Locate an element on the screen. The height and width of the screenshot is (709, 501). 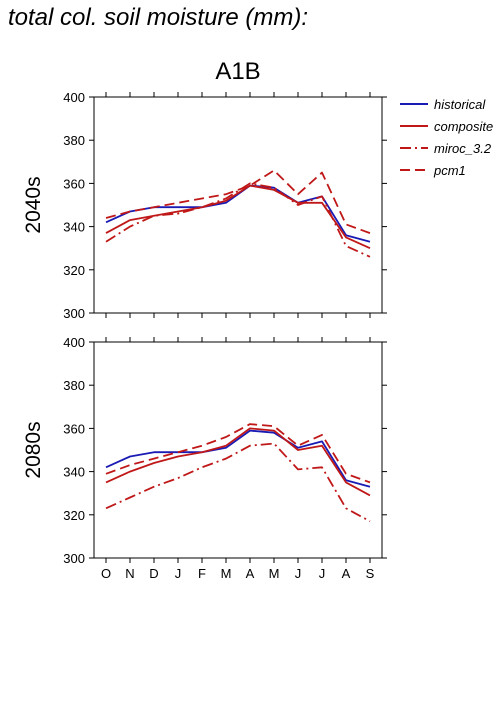
row-label: 2040s is located at coordinates (33, 204).